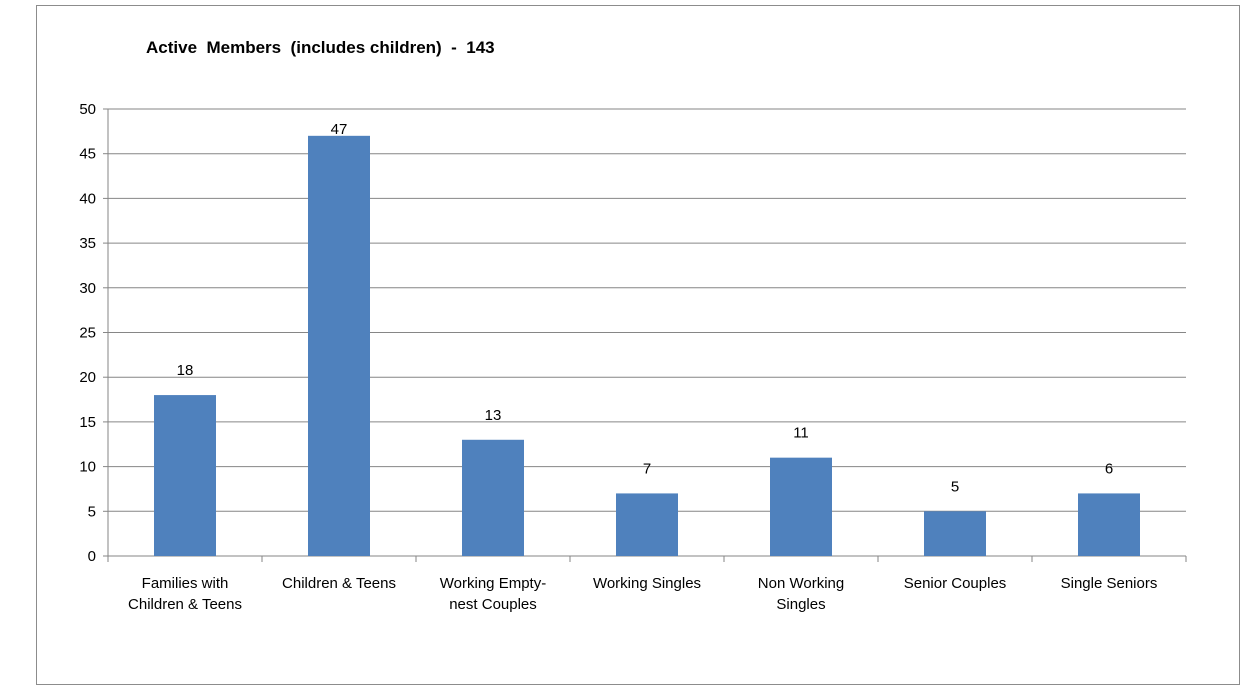 The image size is (1244, 685). Describe the element at coordinates (87, 288) in the screenshot. I see `y-tick-label: 30` at that location.